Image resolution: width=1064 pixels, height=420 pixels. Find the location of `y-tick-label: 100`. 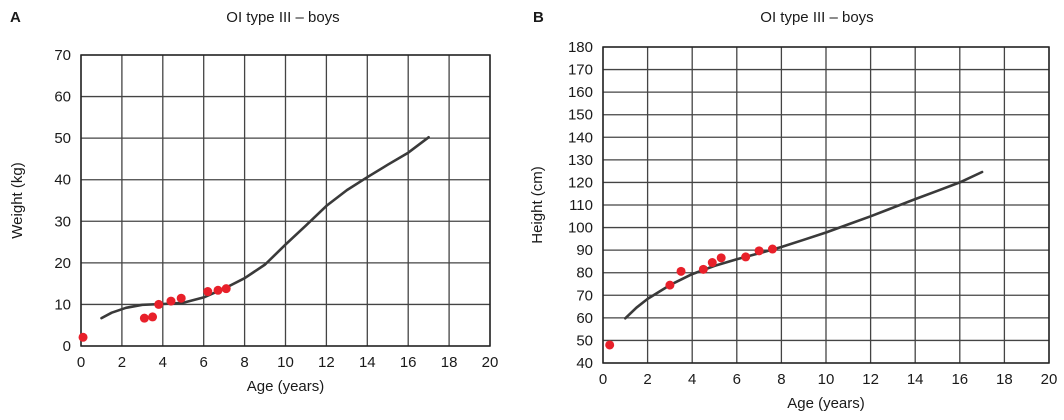

y-tick-label: 100 is located at coordinates (580, 228).